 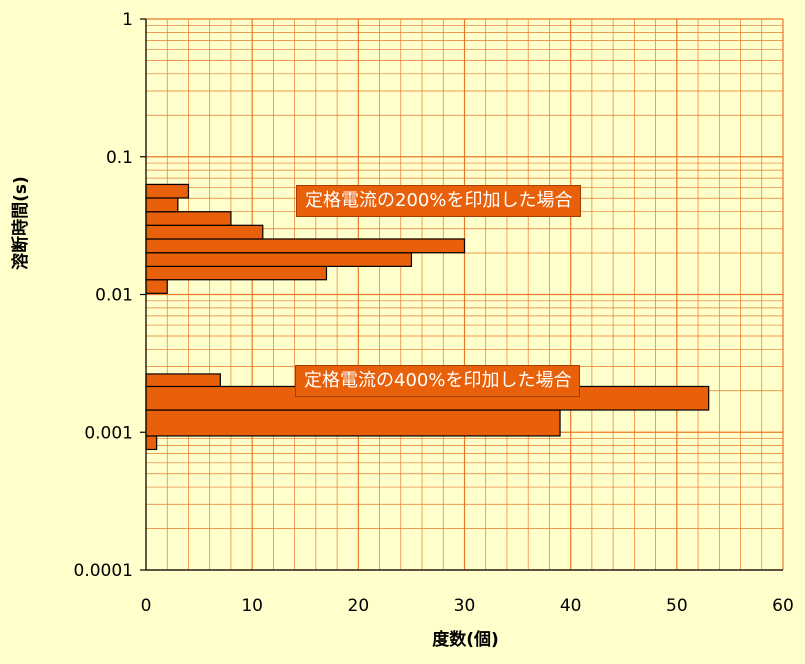 What do you see at coordinates (114, 296) in the screenshot?
I see `y-tick-label: 0.01` at bounding box center [114, 296].